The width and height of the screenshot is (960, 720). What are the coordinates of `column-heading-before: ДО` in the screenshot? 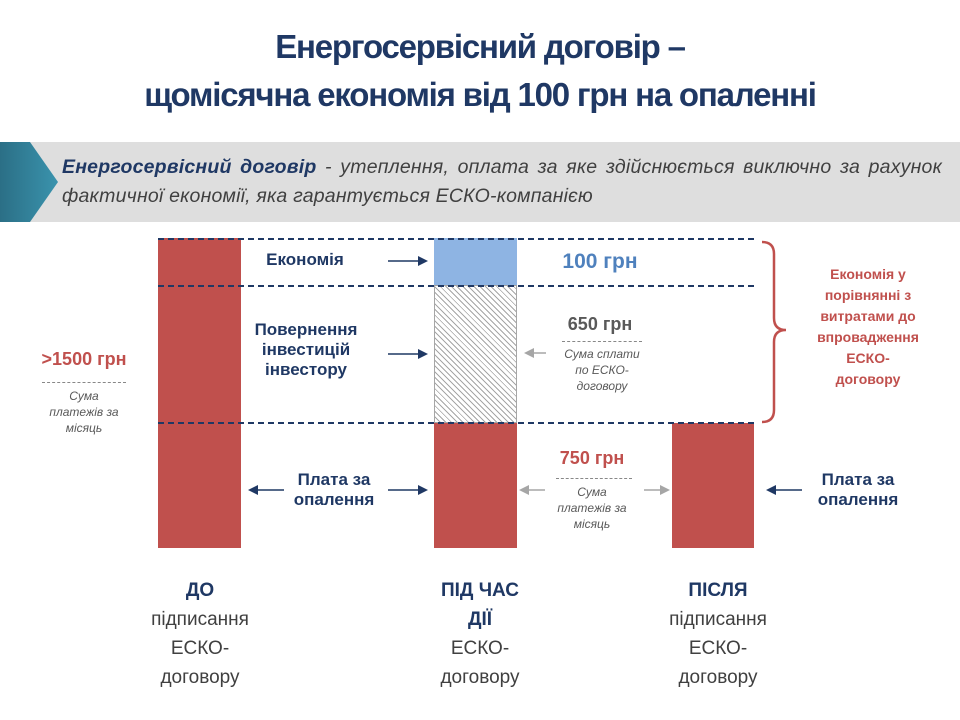 It's located at (200, 590).